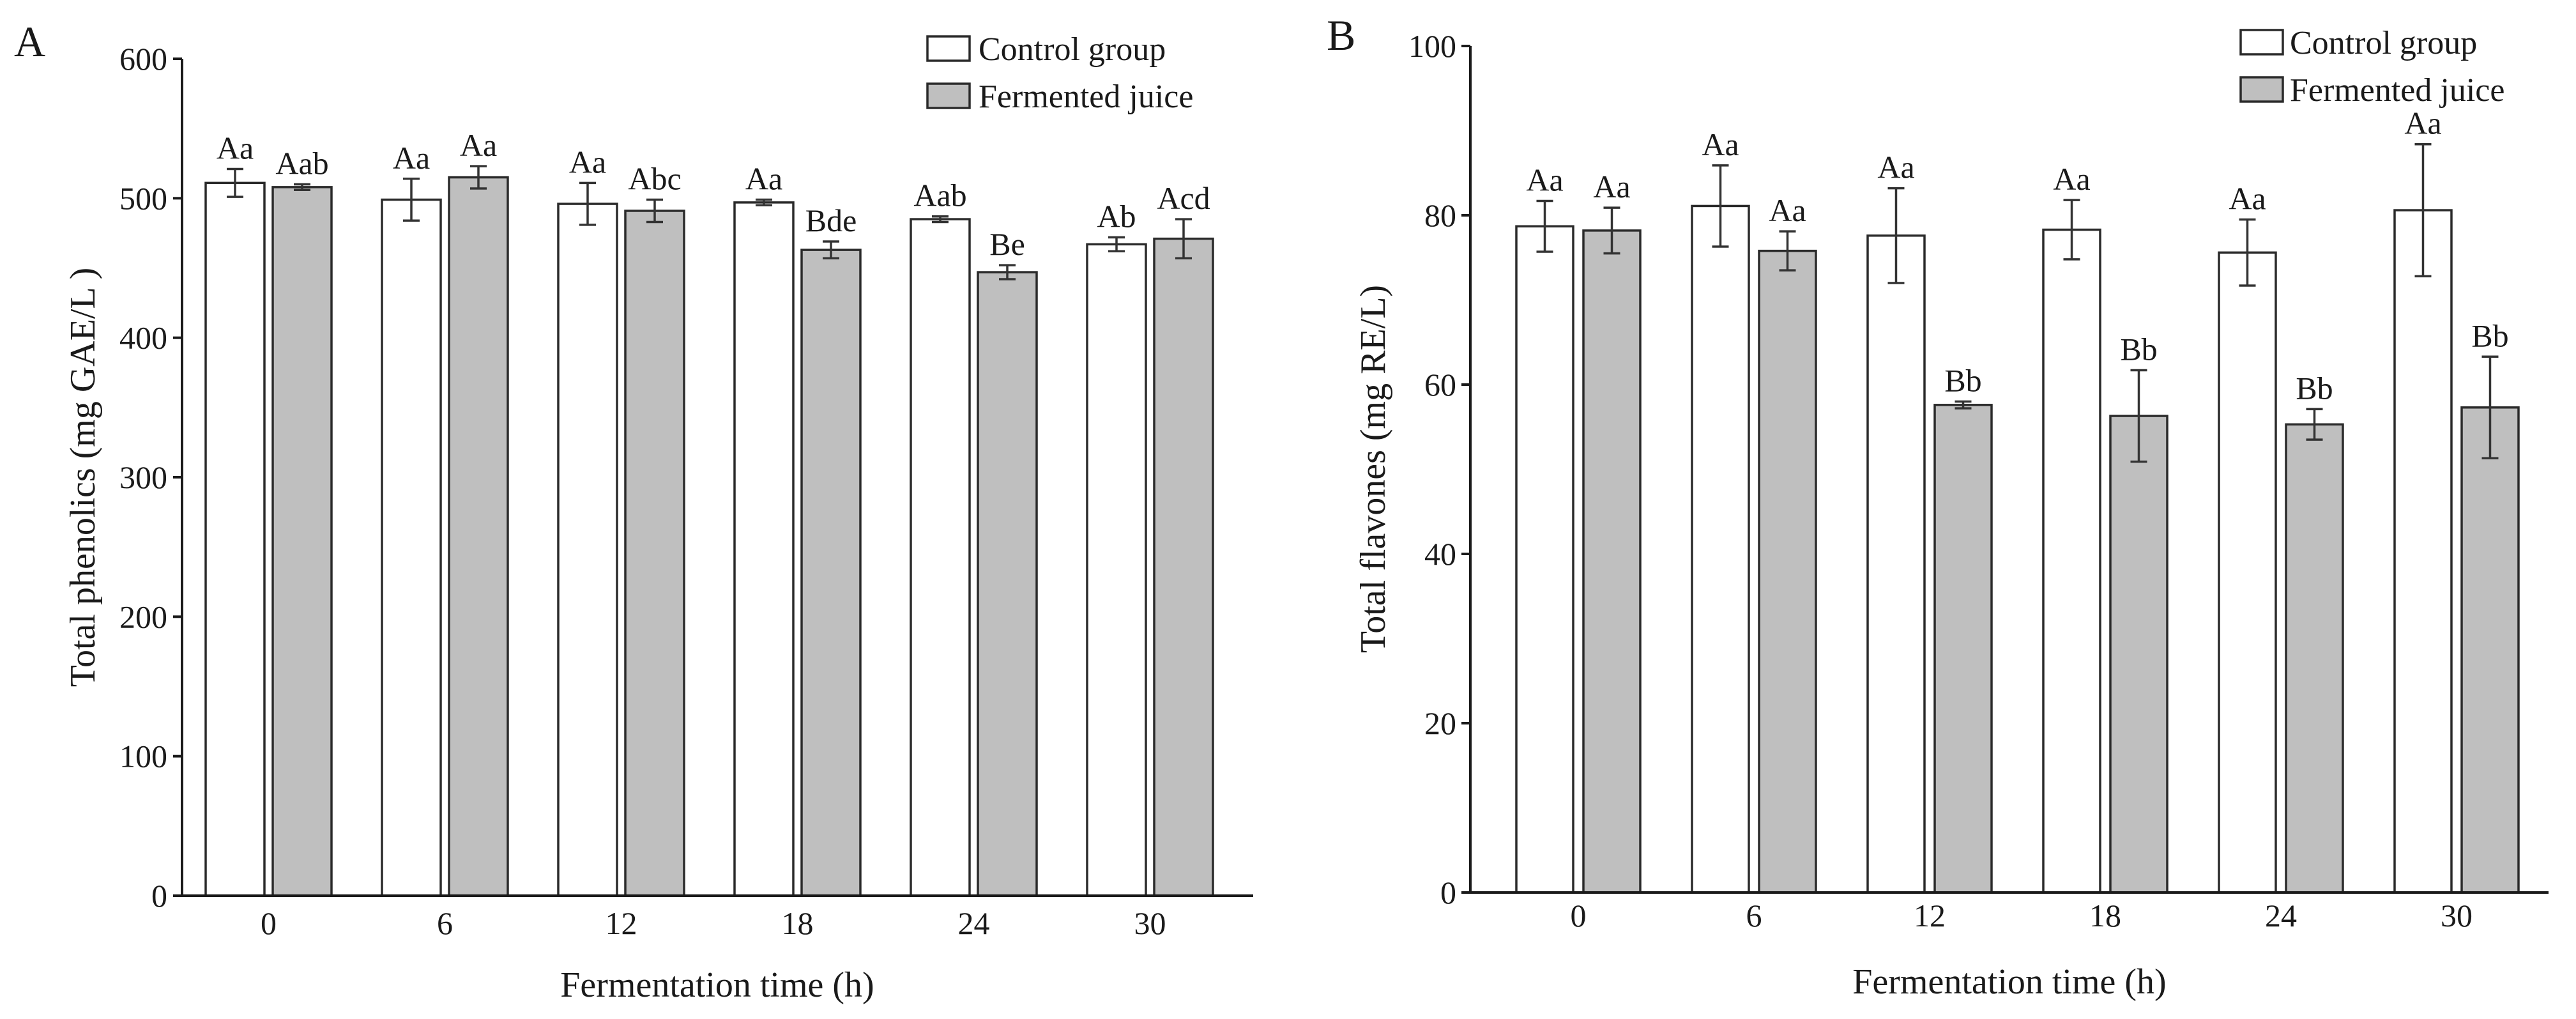 The height and width of the screenshot is (1019, 2576). I want to click on panel-a-legend: Control group Fermented juice, so click(1059, 73).